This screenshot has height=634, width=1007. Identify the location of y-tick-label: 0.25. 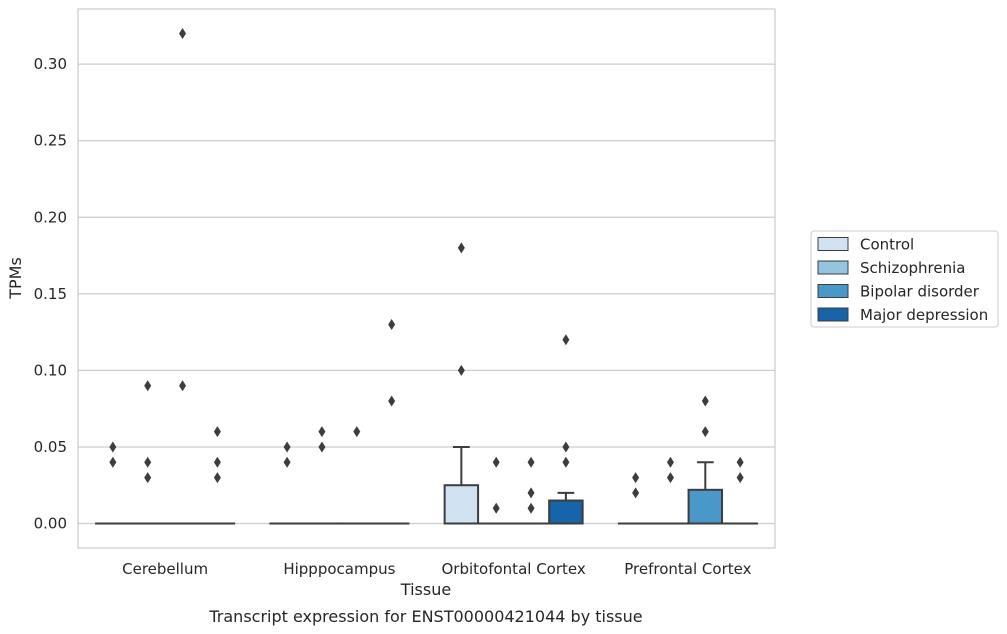
(50, 141).